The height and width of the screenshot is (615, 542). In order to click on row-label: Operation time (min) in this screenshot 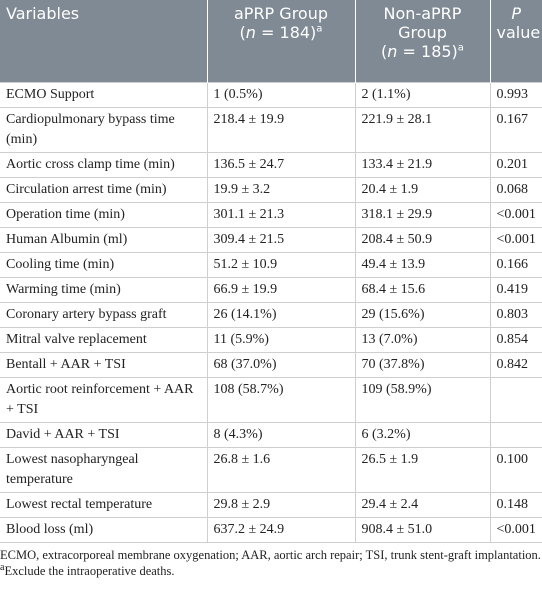, I will do `click(104, 215)`.